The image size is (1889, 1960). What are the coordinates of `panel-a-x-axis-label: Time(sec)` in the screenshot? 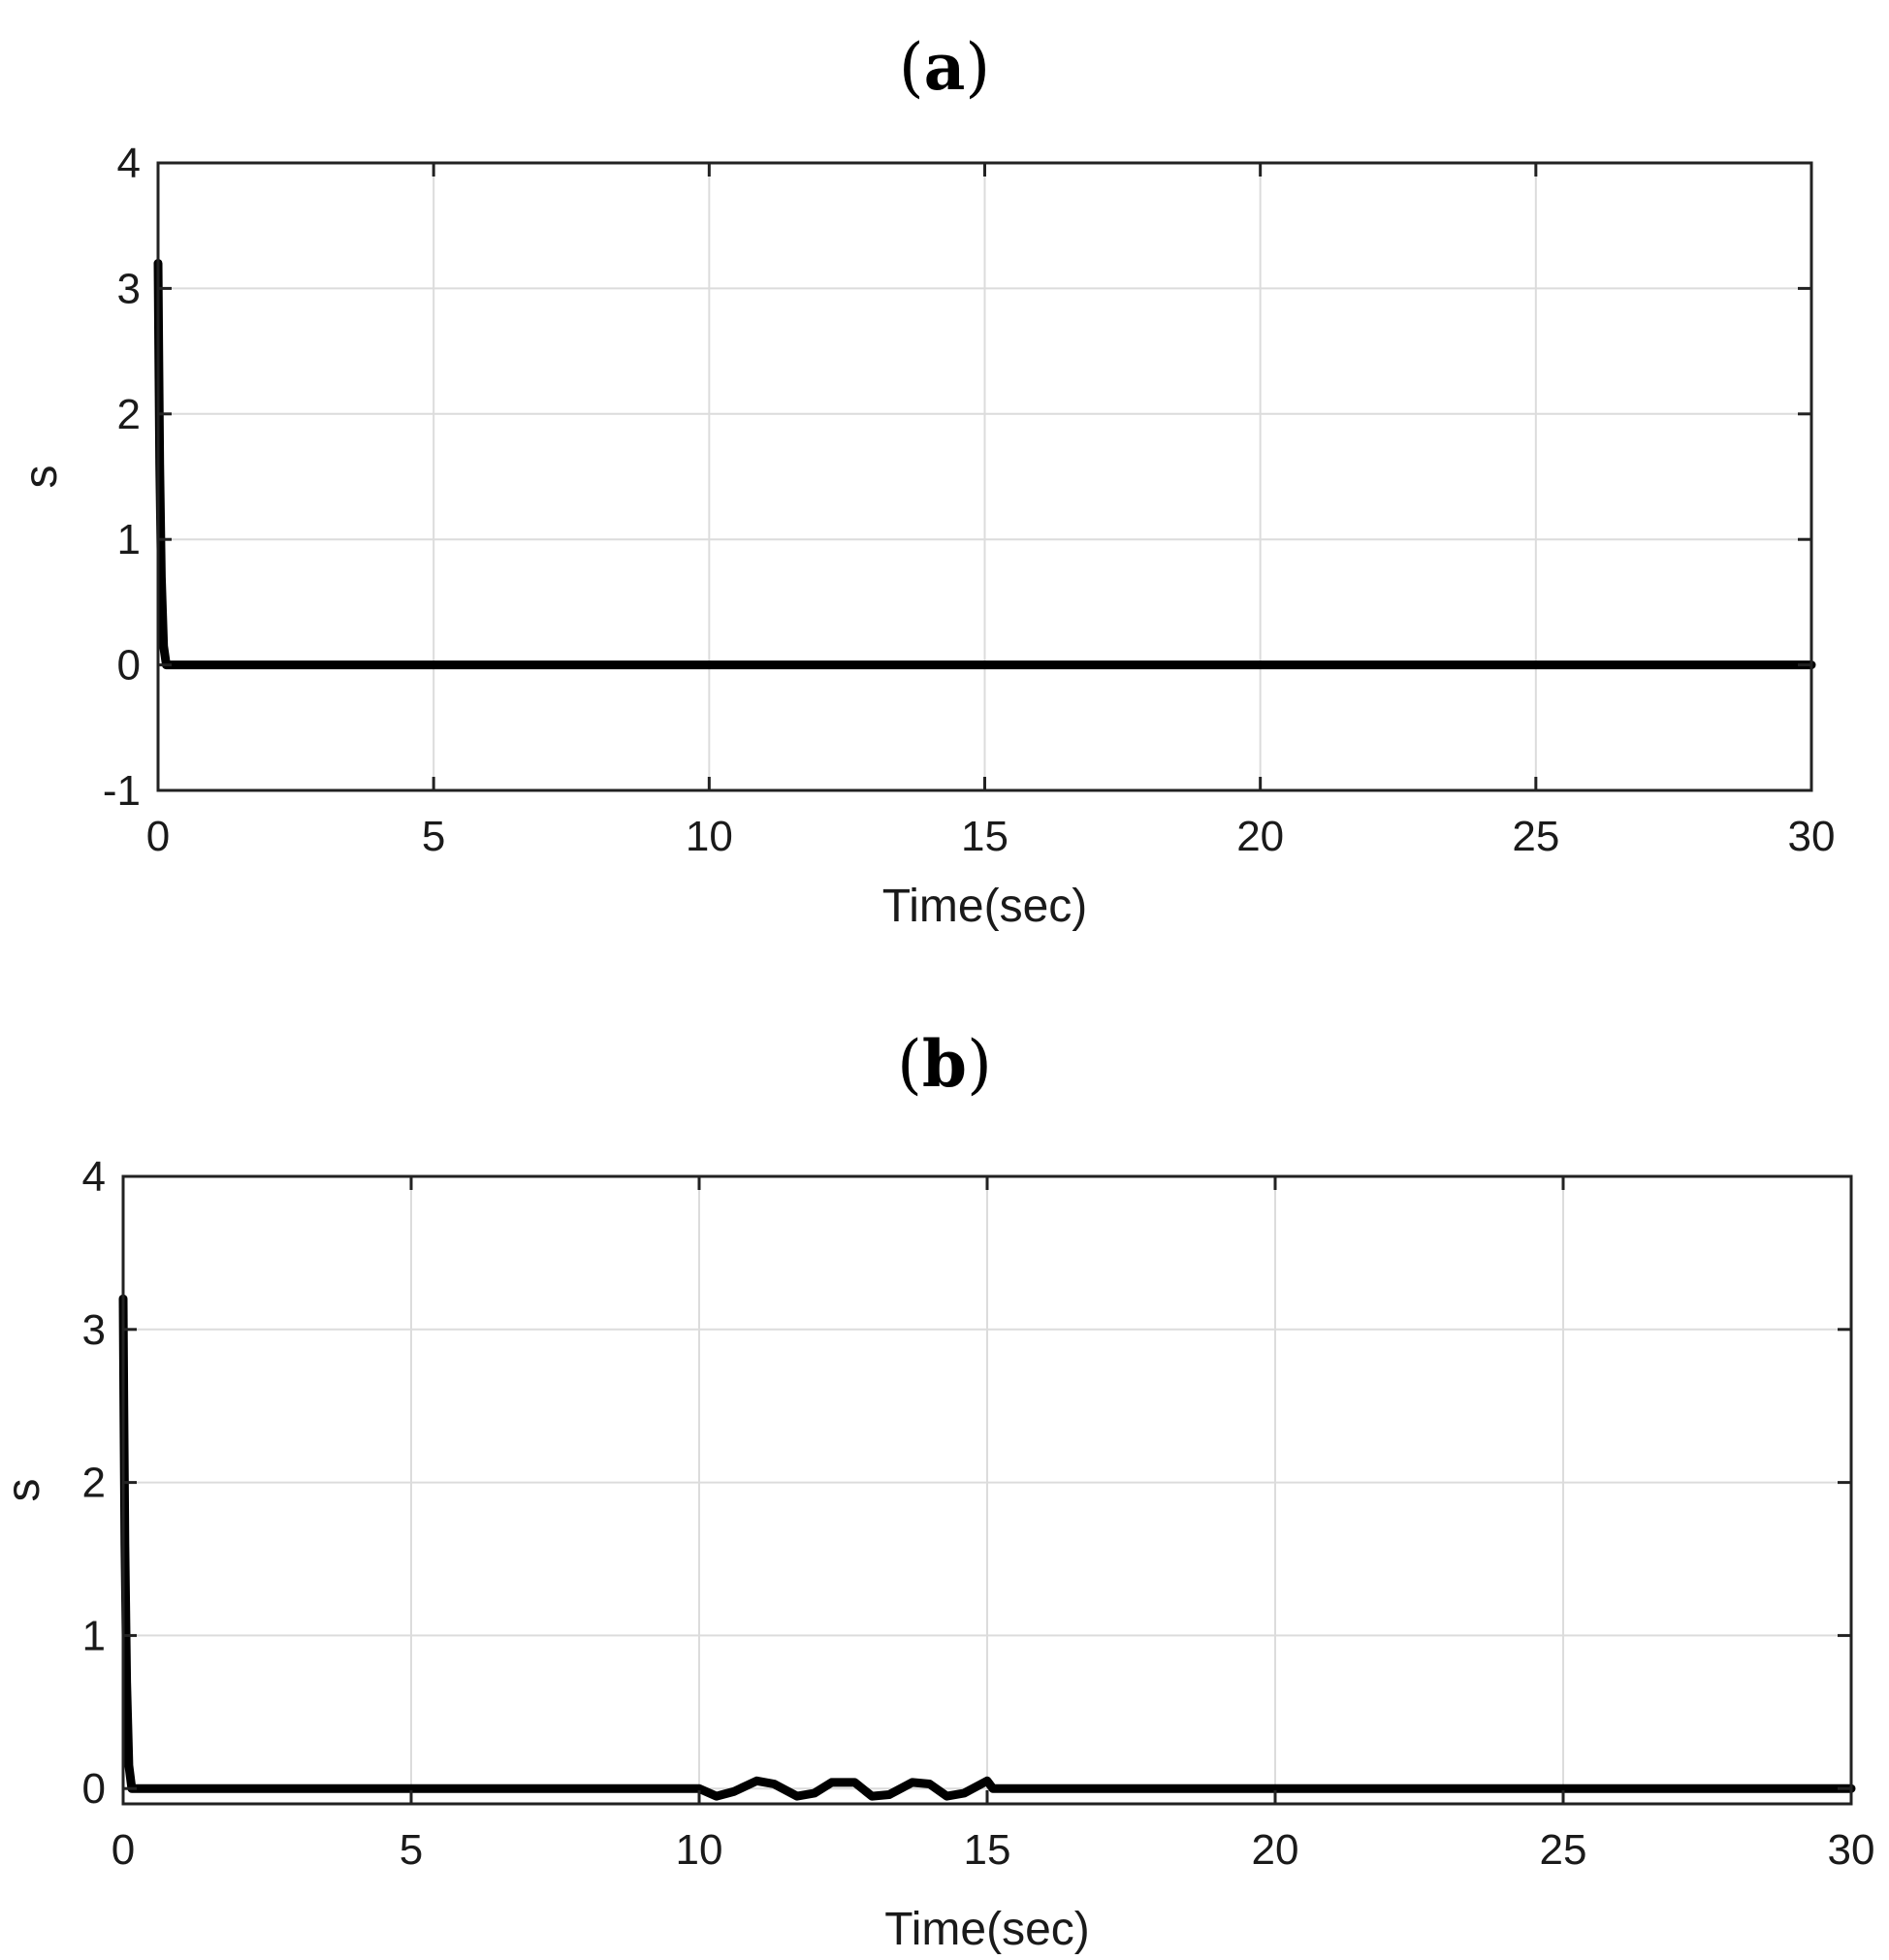 It's located at (985, 906).